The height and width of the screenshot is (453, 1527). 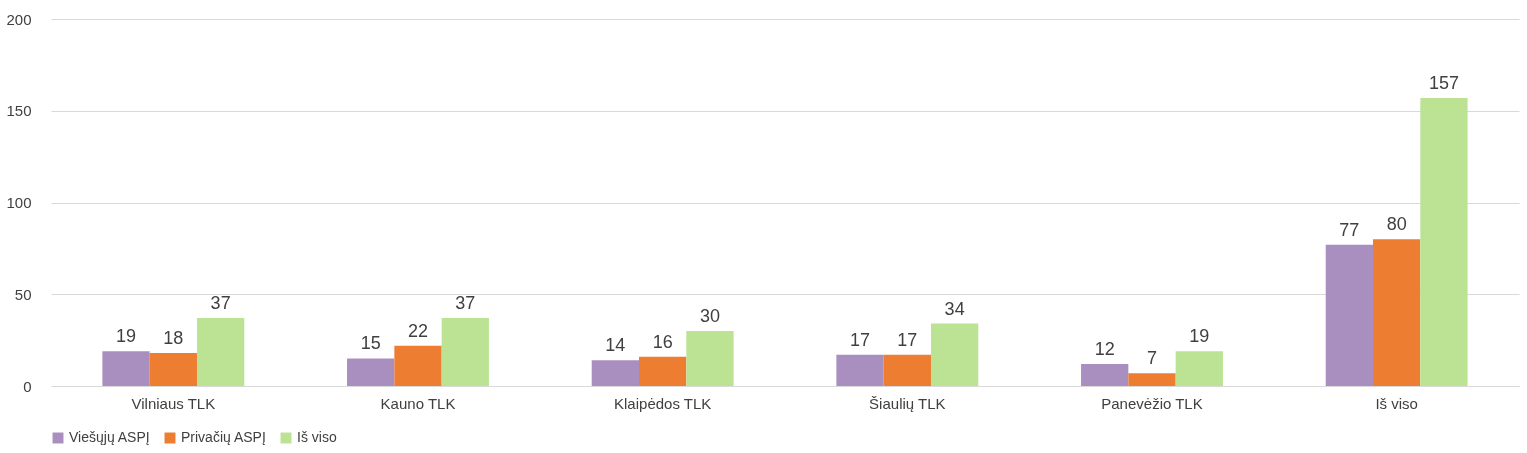 What do you see at coordinates (709, 315) in the screenshot?
I see `data-label: 30` at bounding box center [709, 315].